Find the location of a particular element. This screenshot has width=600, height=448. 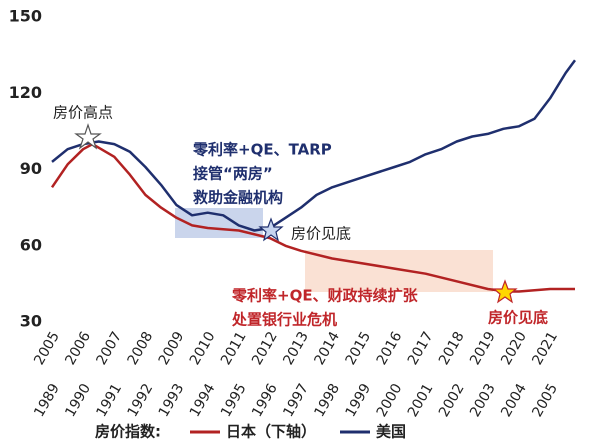

annotation: 救助金融机构 is located at coordinates (238, 198).